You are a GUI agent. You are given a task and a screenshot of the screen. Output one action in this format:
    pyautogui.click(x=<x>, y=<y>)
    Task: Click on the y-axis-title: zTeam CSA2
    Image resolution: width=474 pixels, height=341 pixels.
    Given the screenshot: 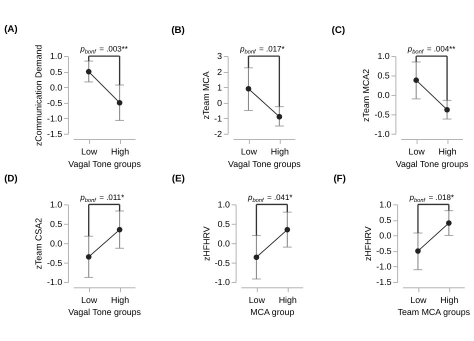 What is the action you would take?
    pyautogui.click(x=39, y=244)
    